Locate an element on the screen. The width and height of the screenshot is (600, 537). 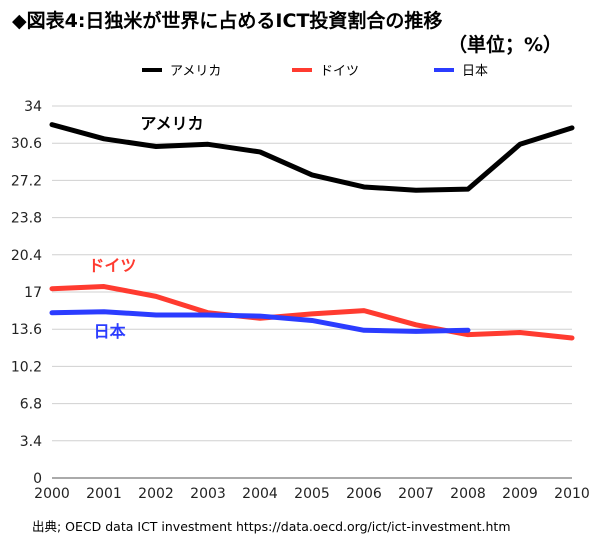
x-tick-label: 2010 is located at coordinates (572, 494).